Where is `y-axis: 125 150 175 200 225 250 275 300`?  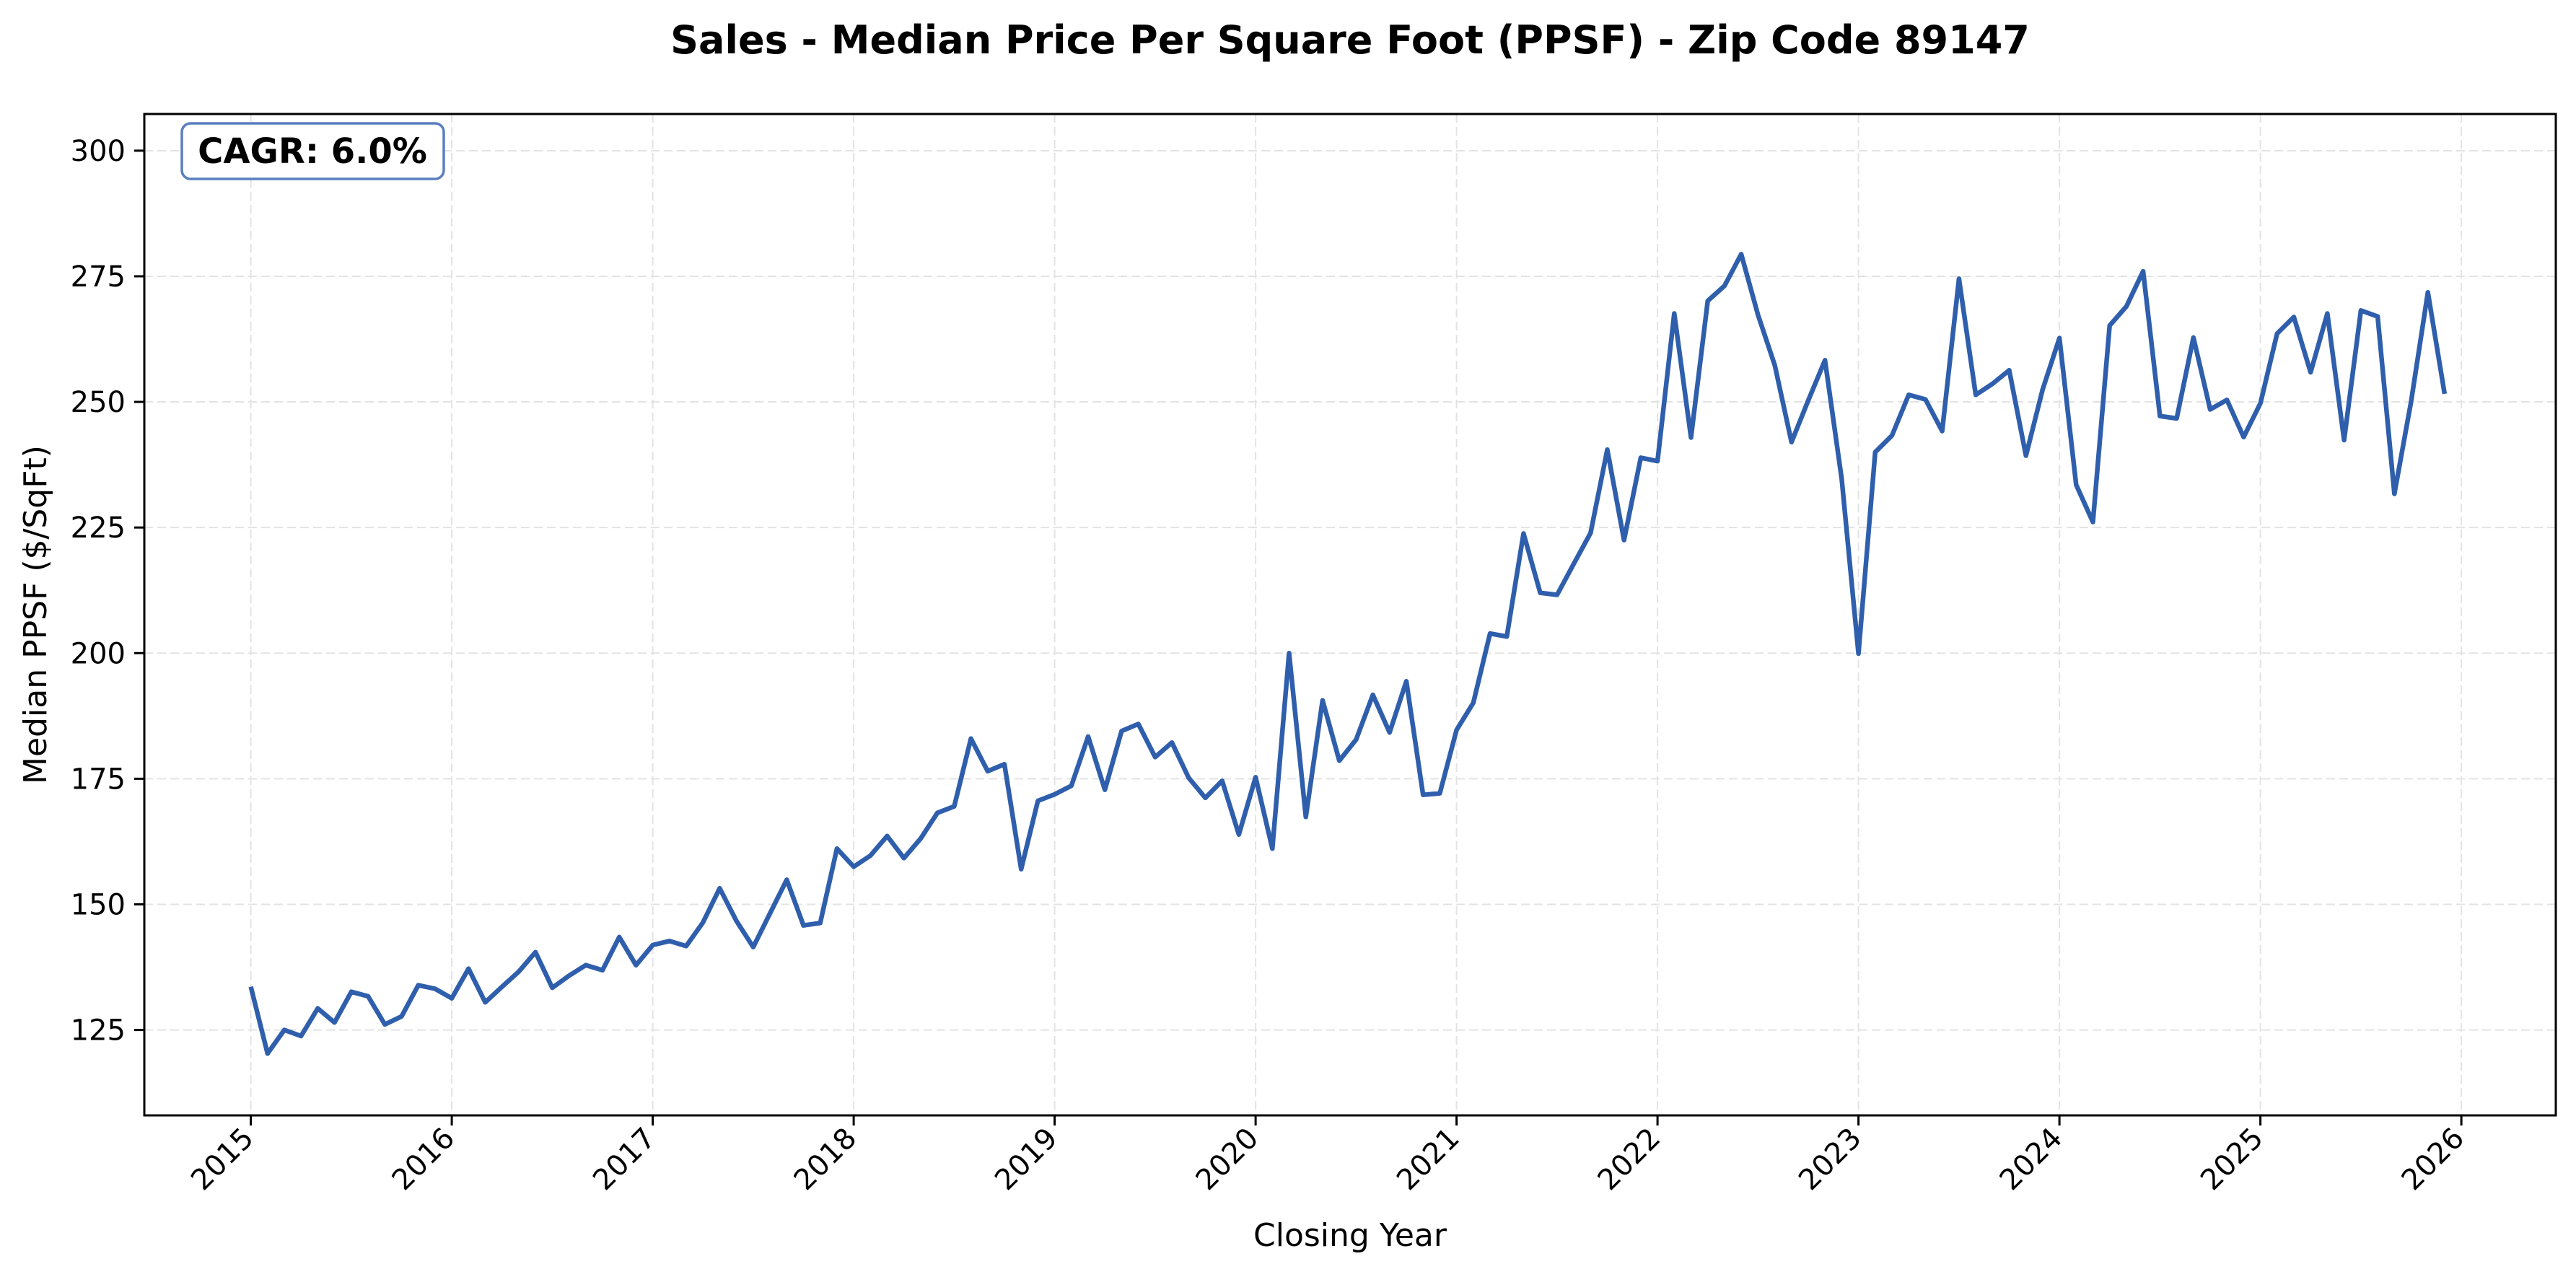
y-axis: 125 150 175 200 225 250 275 300 is located at coordinates (107, 592).